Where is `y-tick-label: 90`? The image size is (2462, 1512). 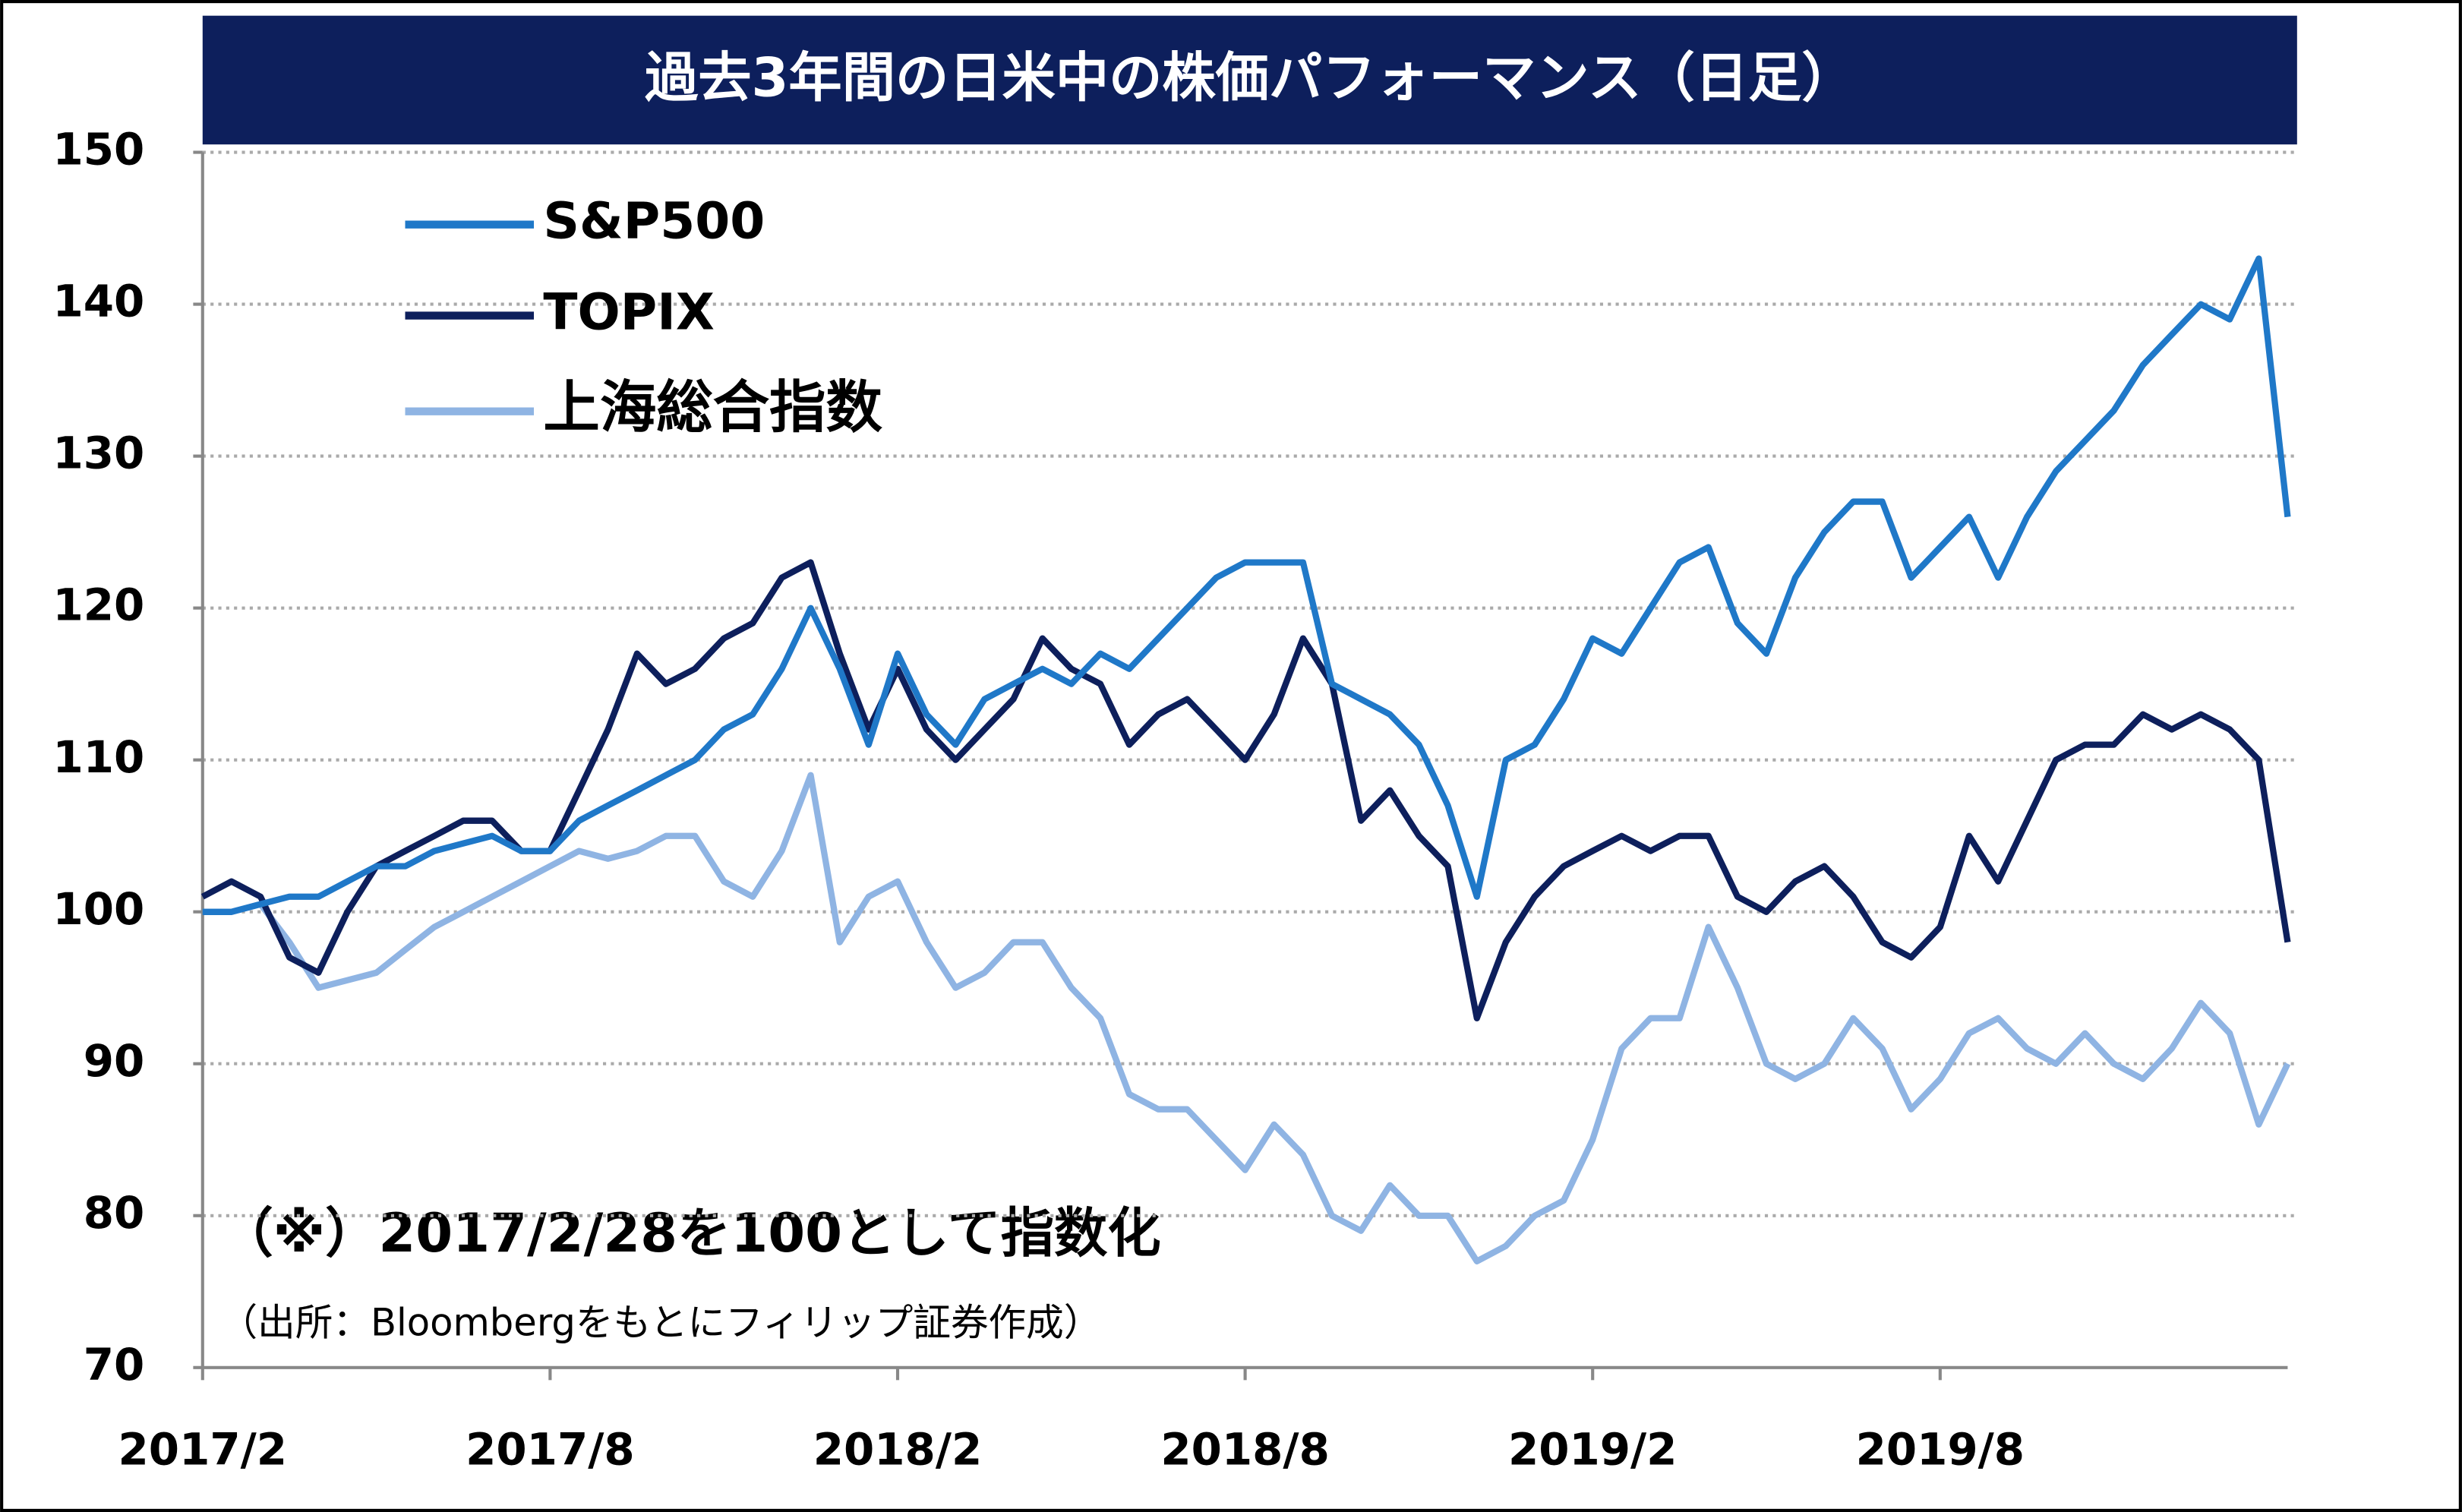
y-tick-label: 90 is located at coordinates (115, 1061).